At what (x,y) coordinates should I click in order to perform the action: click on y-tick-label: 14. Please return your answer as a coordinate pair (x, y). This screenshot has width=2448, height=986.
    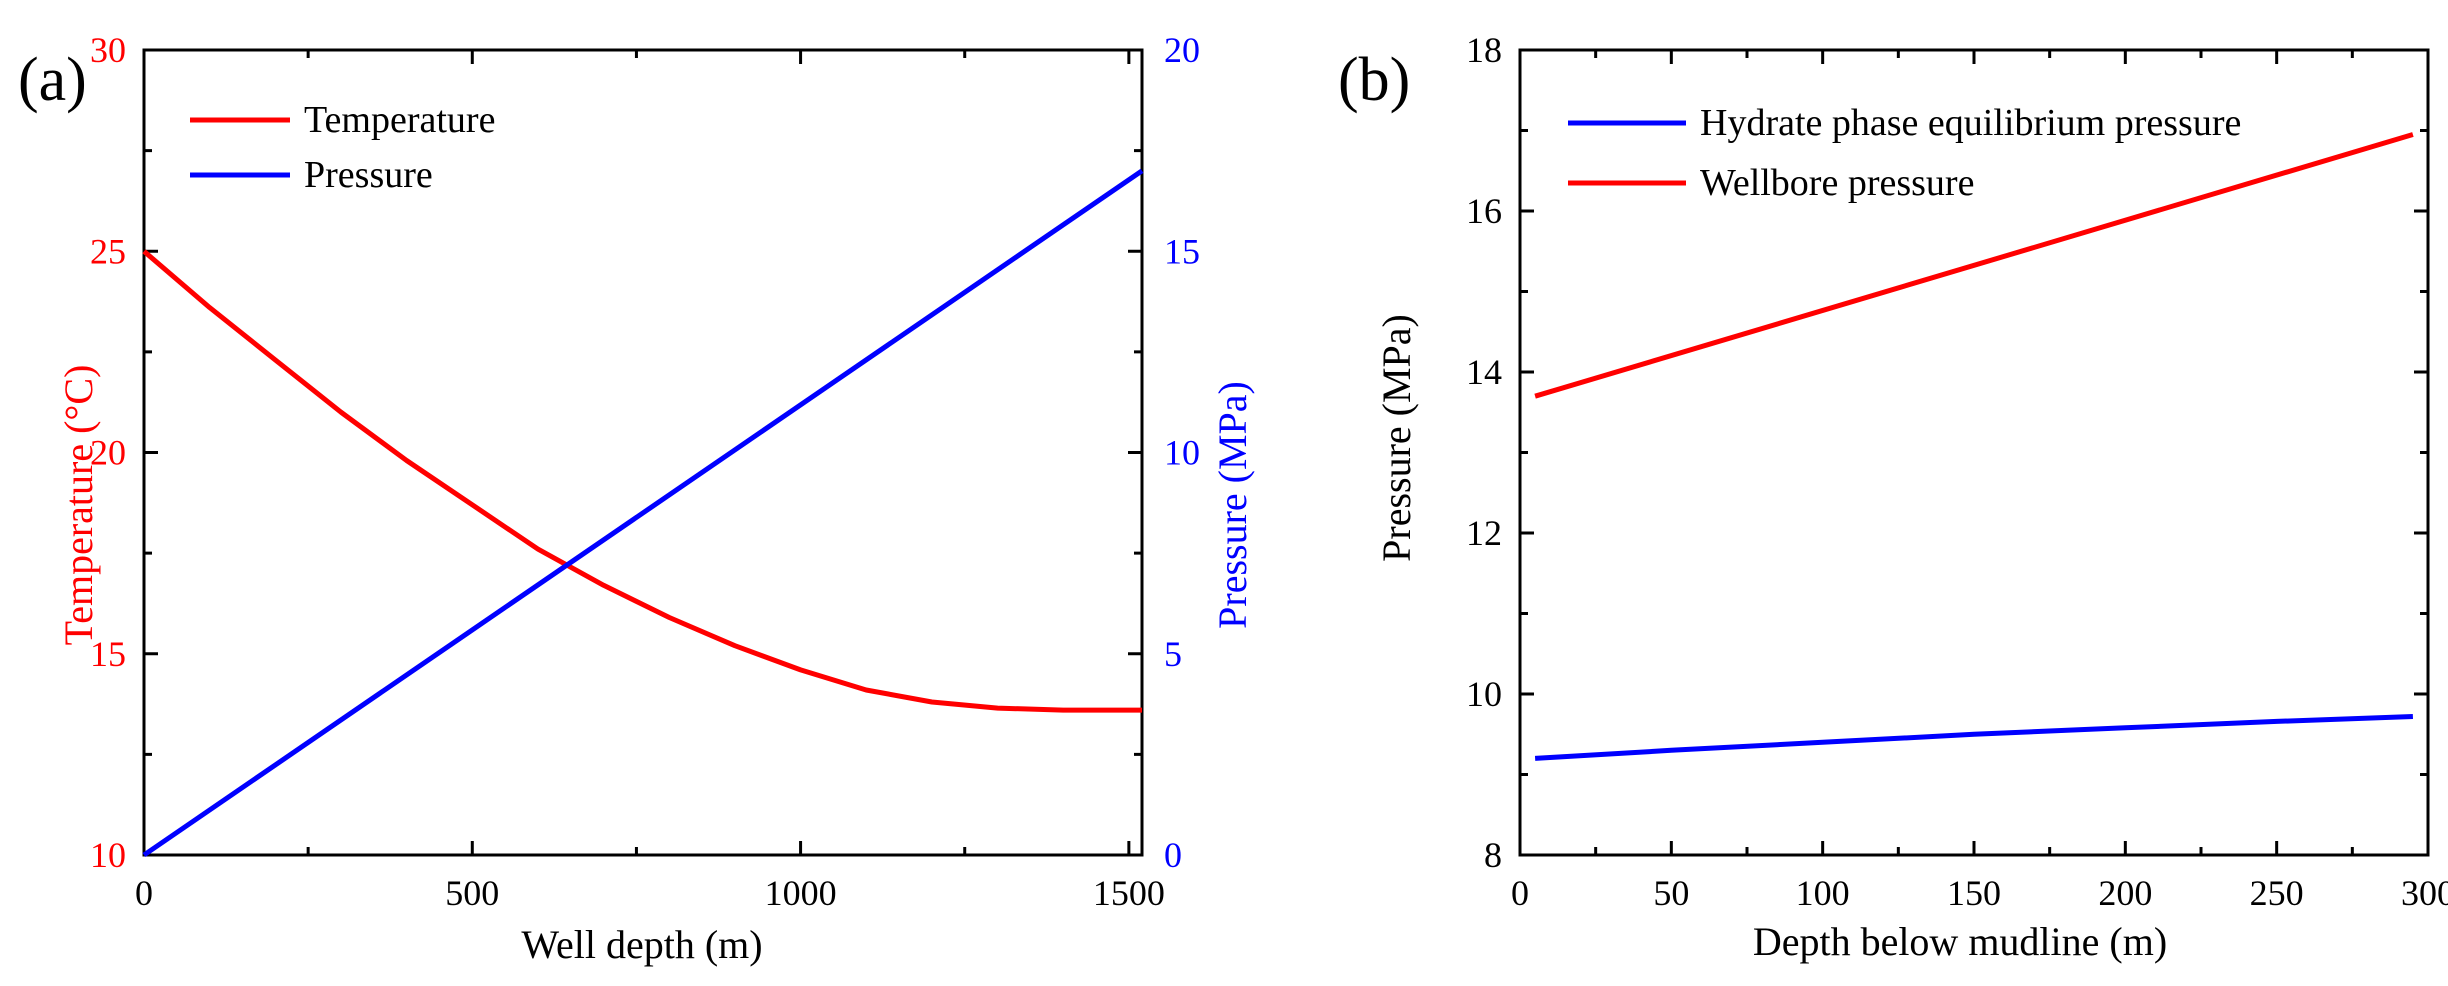
    Looking at the image, I should click on (1484, 372).